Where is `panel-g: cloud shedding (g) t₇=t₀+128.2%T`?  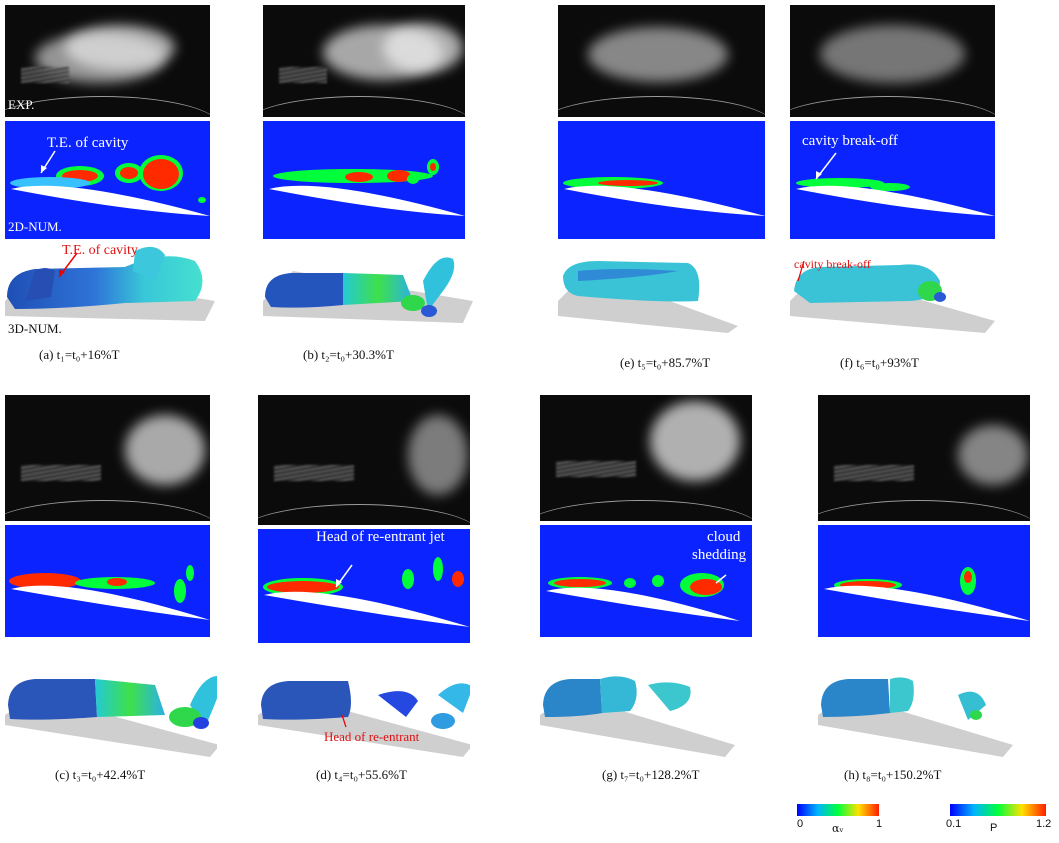 panel-g: cloud shedding (g) t₇=t₀+128.2%T is located at coordinates (646, 590).